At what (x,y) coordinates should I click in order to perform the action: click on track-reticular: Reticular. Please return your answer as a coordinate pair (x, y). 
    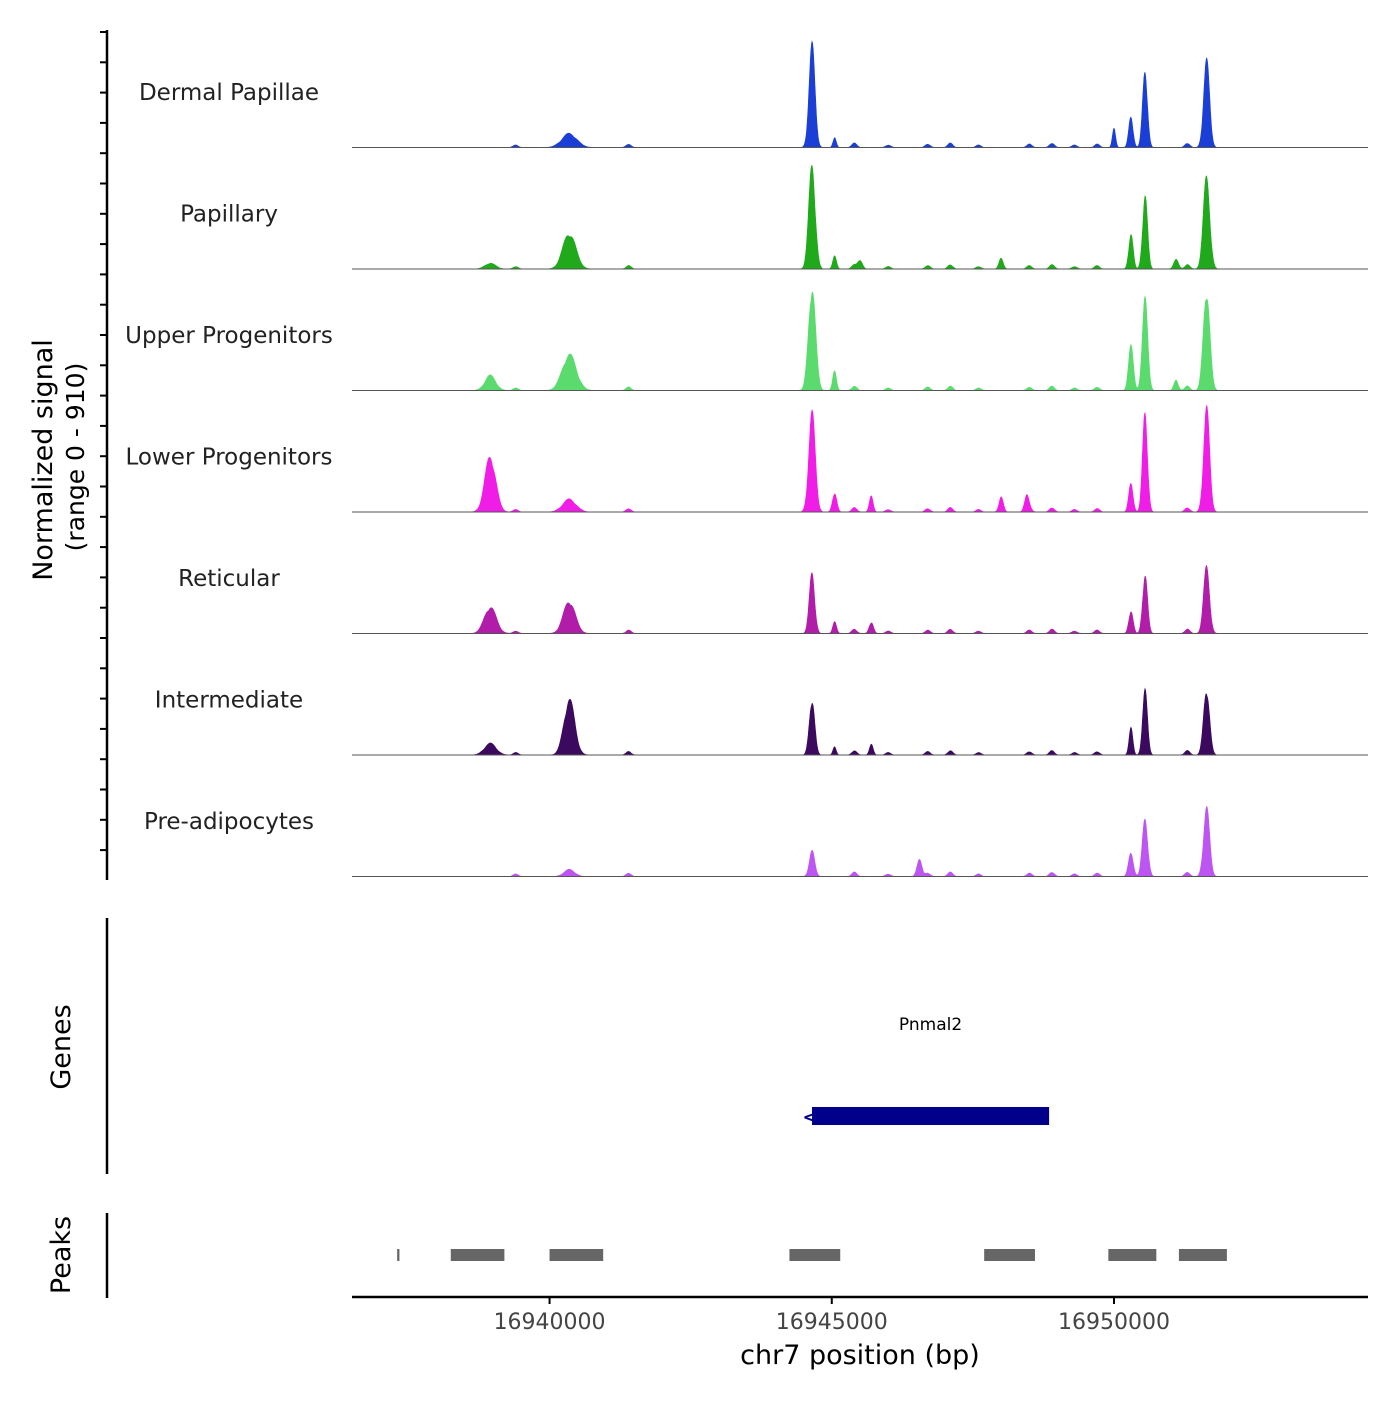
    Looking at the image, I should click on (773, 599).